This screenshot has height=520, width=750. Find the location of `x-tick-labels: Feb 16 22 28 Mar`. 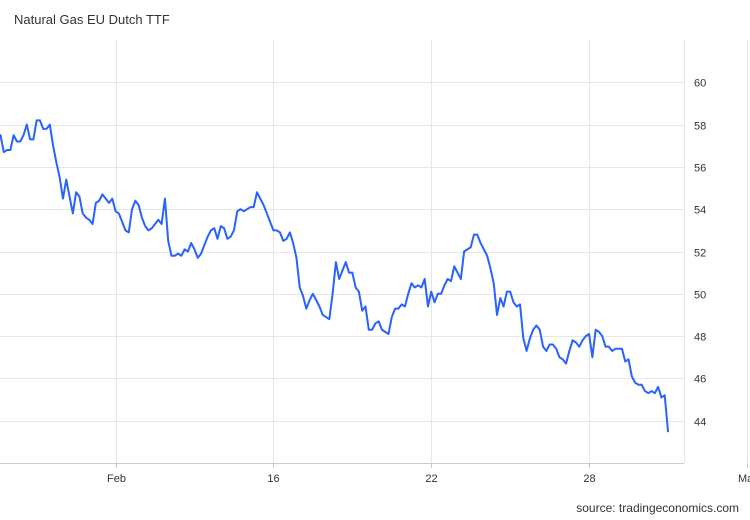

x-tick-labels: Feb 16 22 28 Mar is located at coordinates (428, 479).